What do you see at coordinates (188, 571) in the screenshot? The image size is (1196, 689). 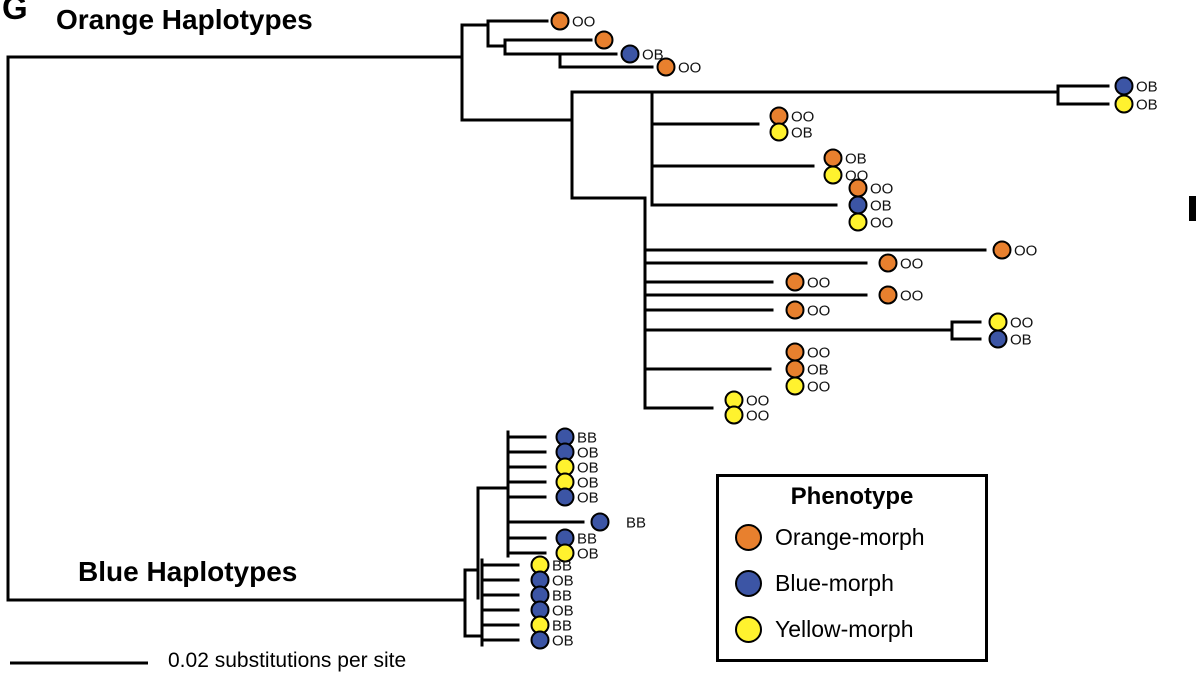 I see `blue-haplotypes-heading: Blue Haplotypes` at bounding box center [188, 571].